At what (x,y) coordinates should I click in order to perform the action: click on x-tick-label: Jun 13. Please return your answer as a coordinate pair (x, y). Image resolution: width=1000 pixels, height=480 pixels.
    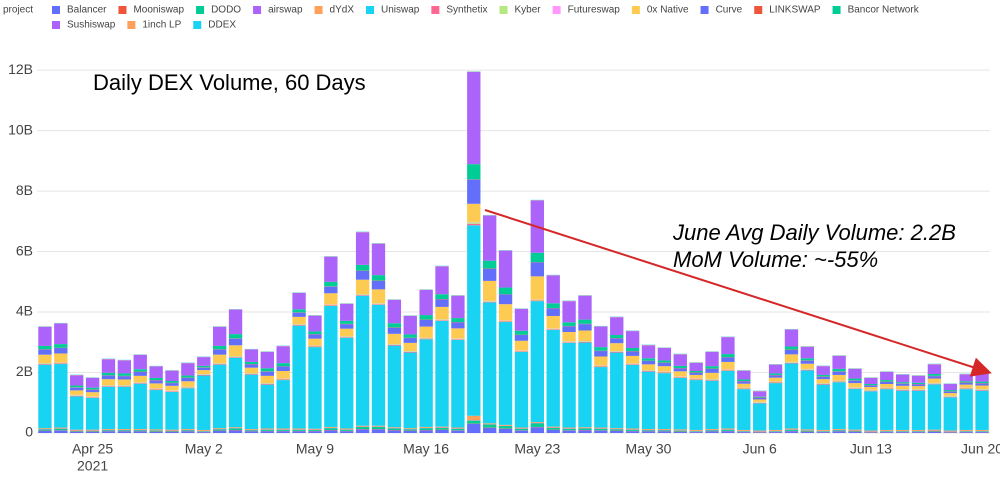
    Looking at the image, I should click on (871, 449).